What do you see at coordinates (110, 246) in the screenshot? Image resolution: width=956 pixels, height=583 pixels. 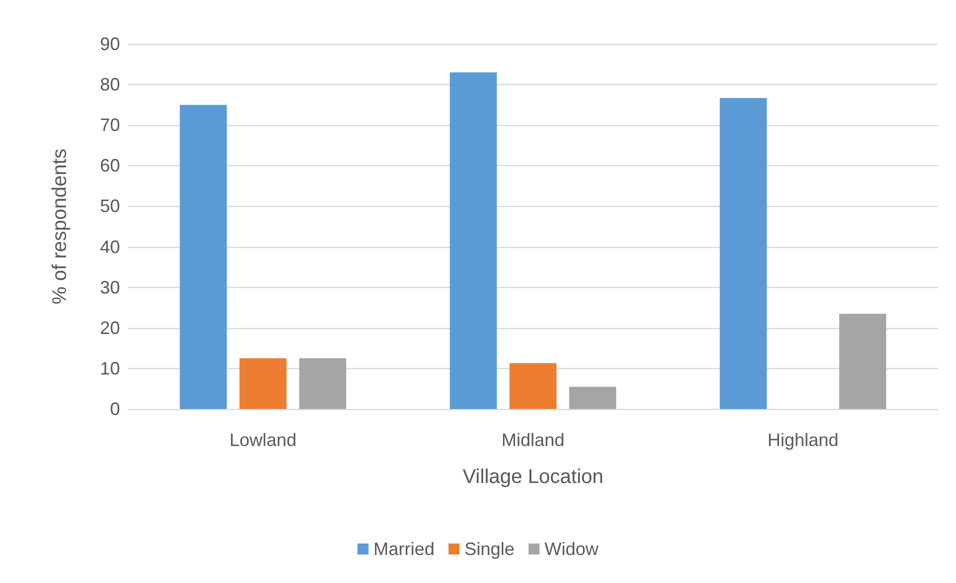 I see `y-tick-label: 40` at bounding box center [110, 246].